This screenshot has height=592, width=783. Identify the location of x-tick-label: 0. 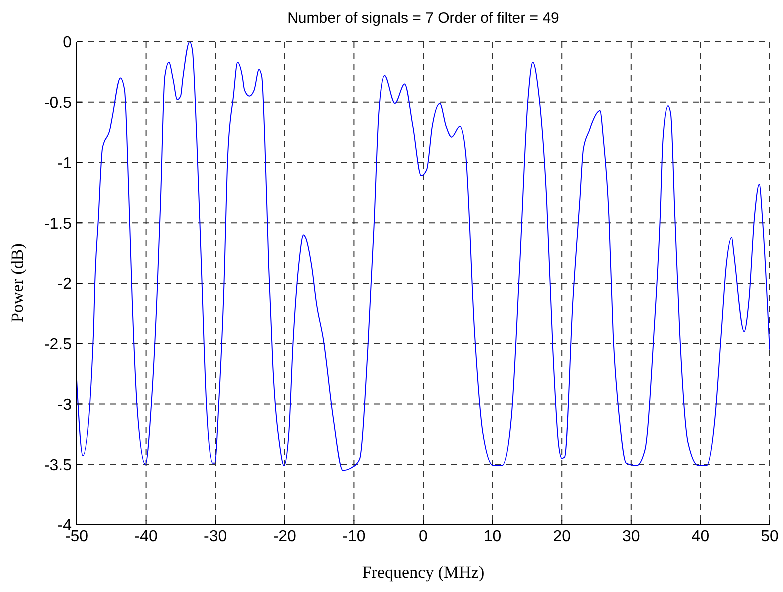
(423, 537).